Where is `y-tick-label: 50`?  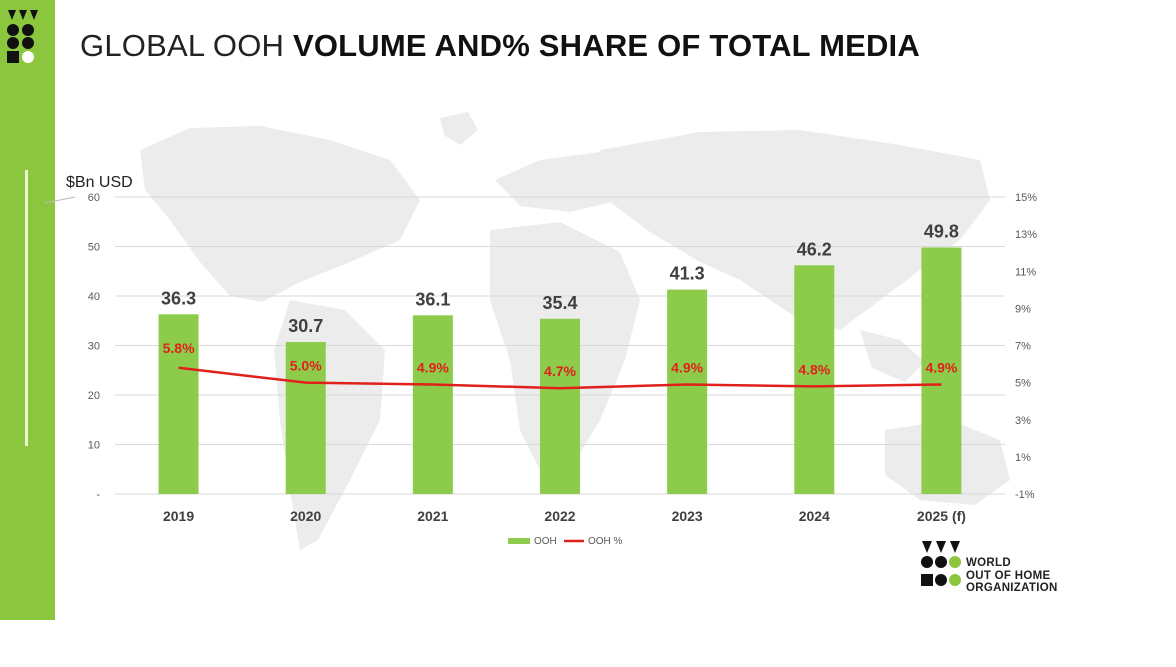 y-tick-label: 50 is located at coordinates (94, 248).